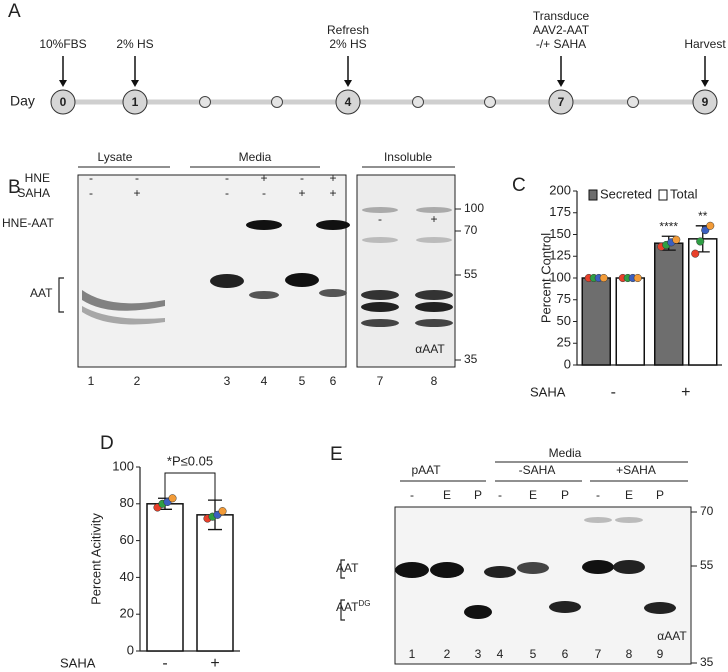 The image size is (728, 672). Describe the element at coordinates (519, 185) in the screenshot. I see `panel-label: C` at that location.